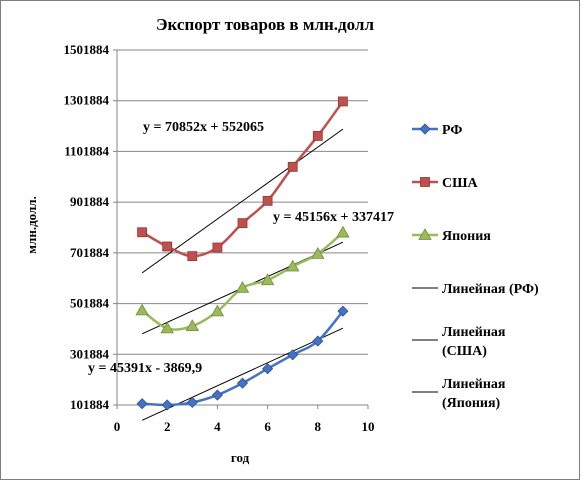 This screenshot has height=482, width=582. What do you see at coordinates (452, 130) in the screenshot?
I see `legend-label-рф: РФ` at bounding box center [452, 130].